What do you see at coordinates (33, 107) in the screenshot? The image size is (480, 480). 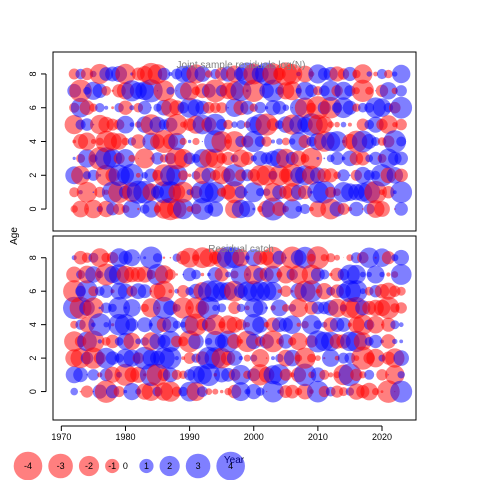 I see `y-tick-label: 6` at bounding box center [33, 107].